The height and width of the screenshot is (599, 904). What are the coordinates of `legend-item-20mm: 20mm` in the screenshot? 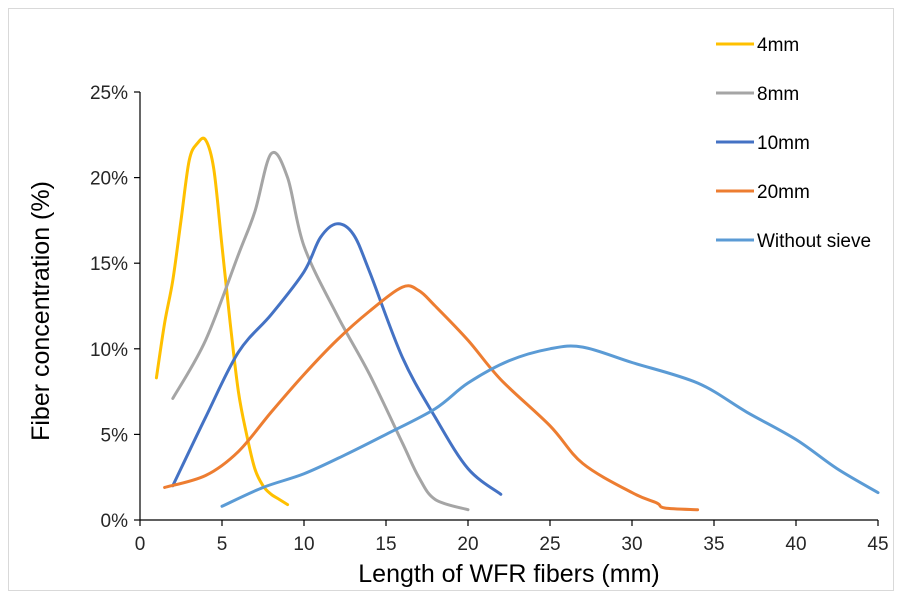 It's located at (763, 192).